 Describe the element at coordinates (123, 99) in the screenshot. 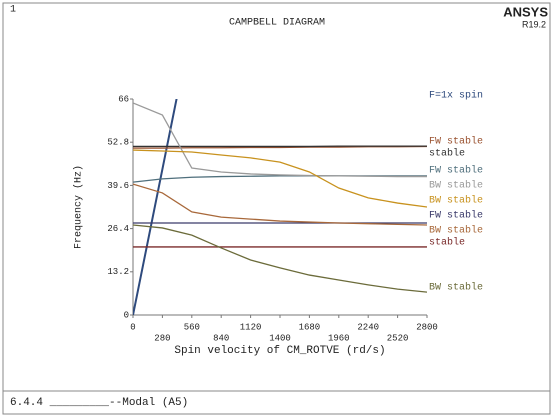

I see `y-tick-label: 66` at that location.